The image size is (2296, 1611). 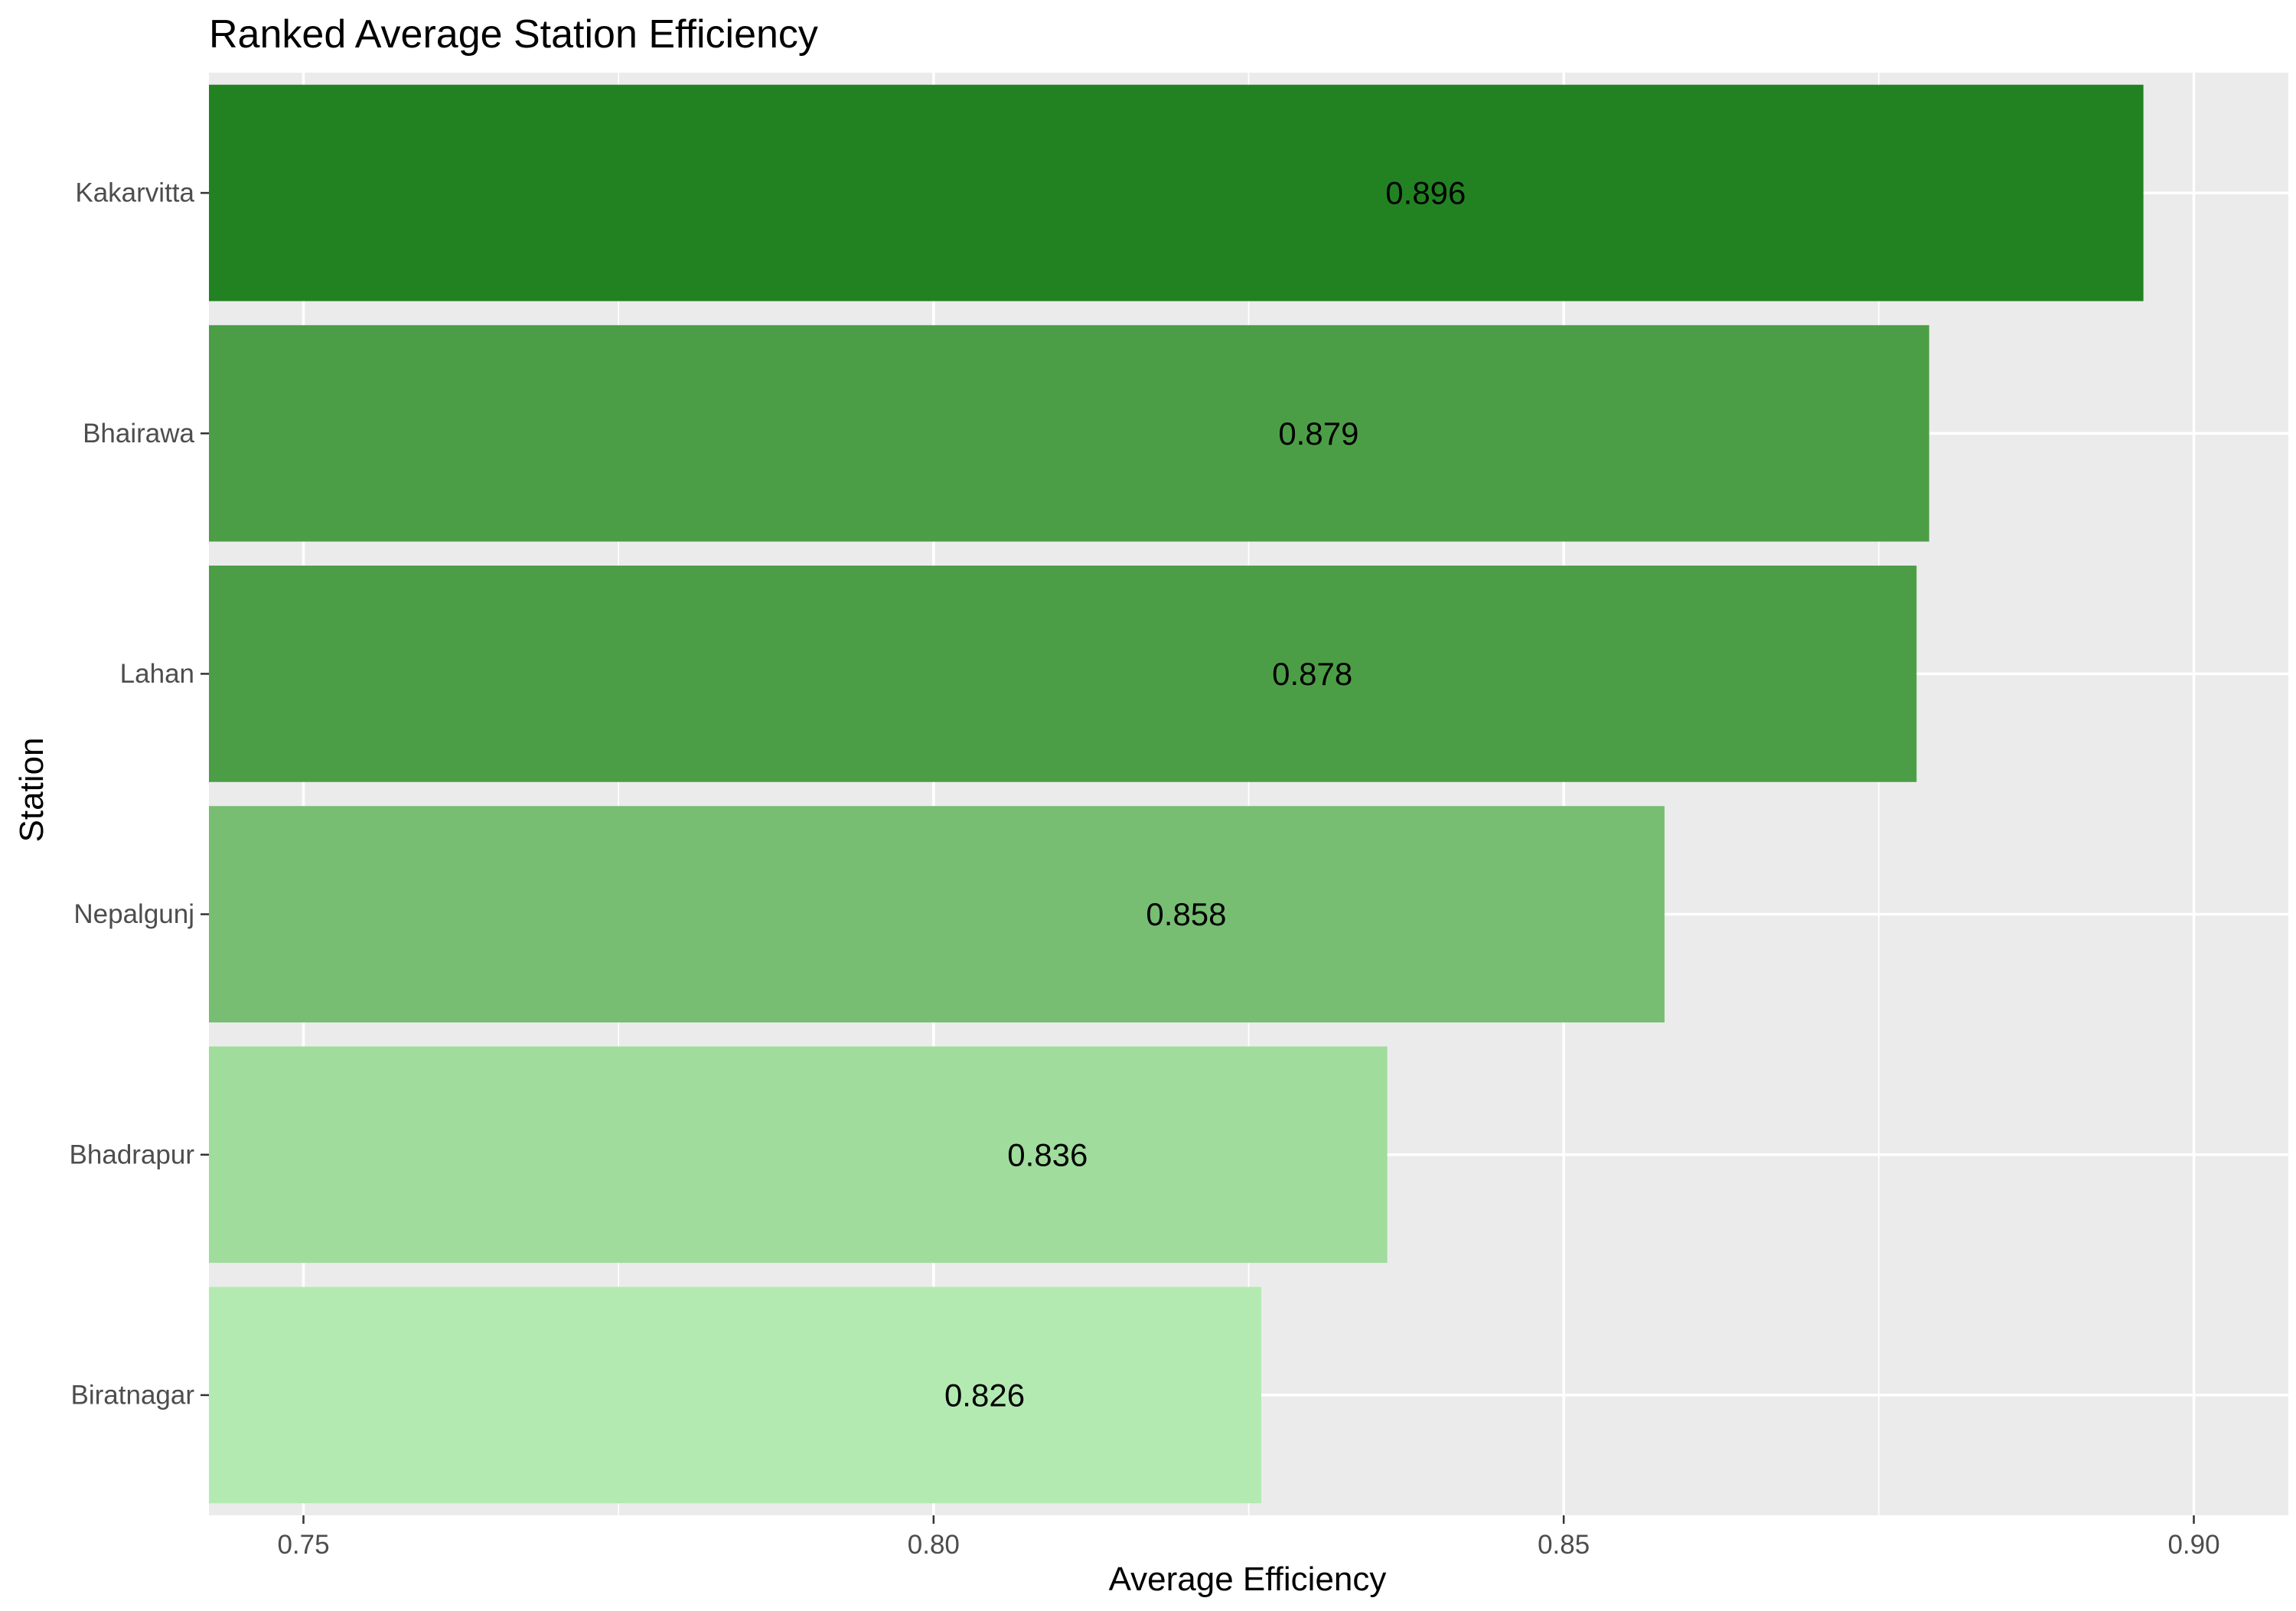 What do you see at coordinates (133, 1395) in the screenshot?
I see `y-tick-label: Biratnagar` at bounding box center [133, 1395].